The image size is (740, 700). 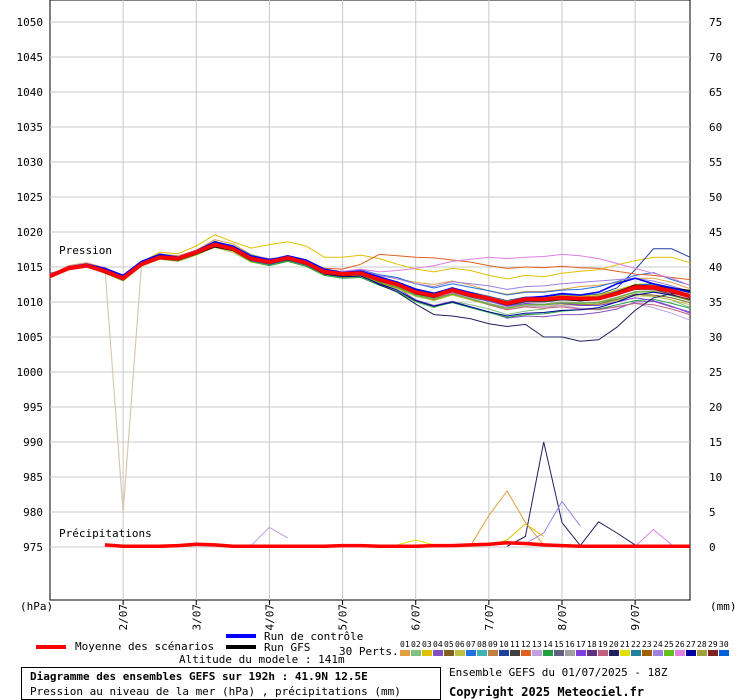 I want to click on copyright-label: Copyright 2025 Meteociel.fr, so click(x=547, y=692).